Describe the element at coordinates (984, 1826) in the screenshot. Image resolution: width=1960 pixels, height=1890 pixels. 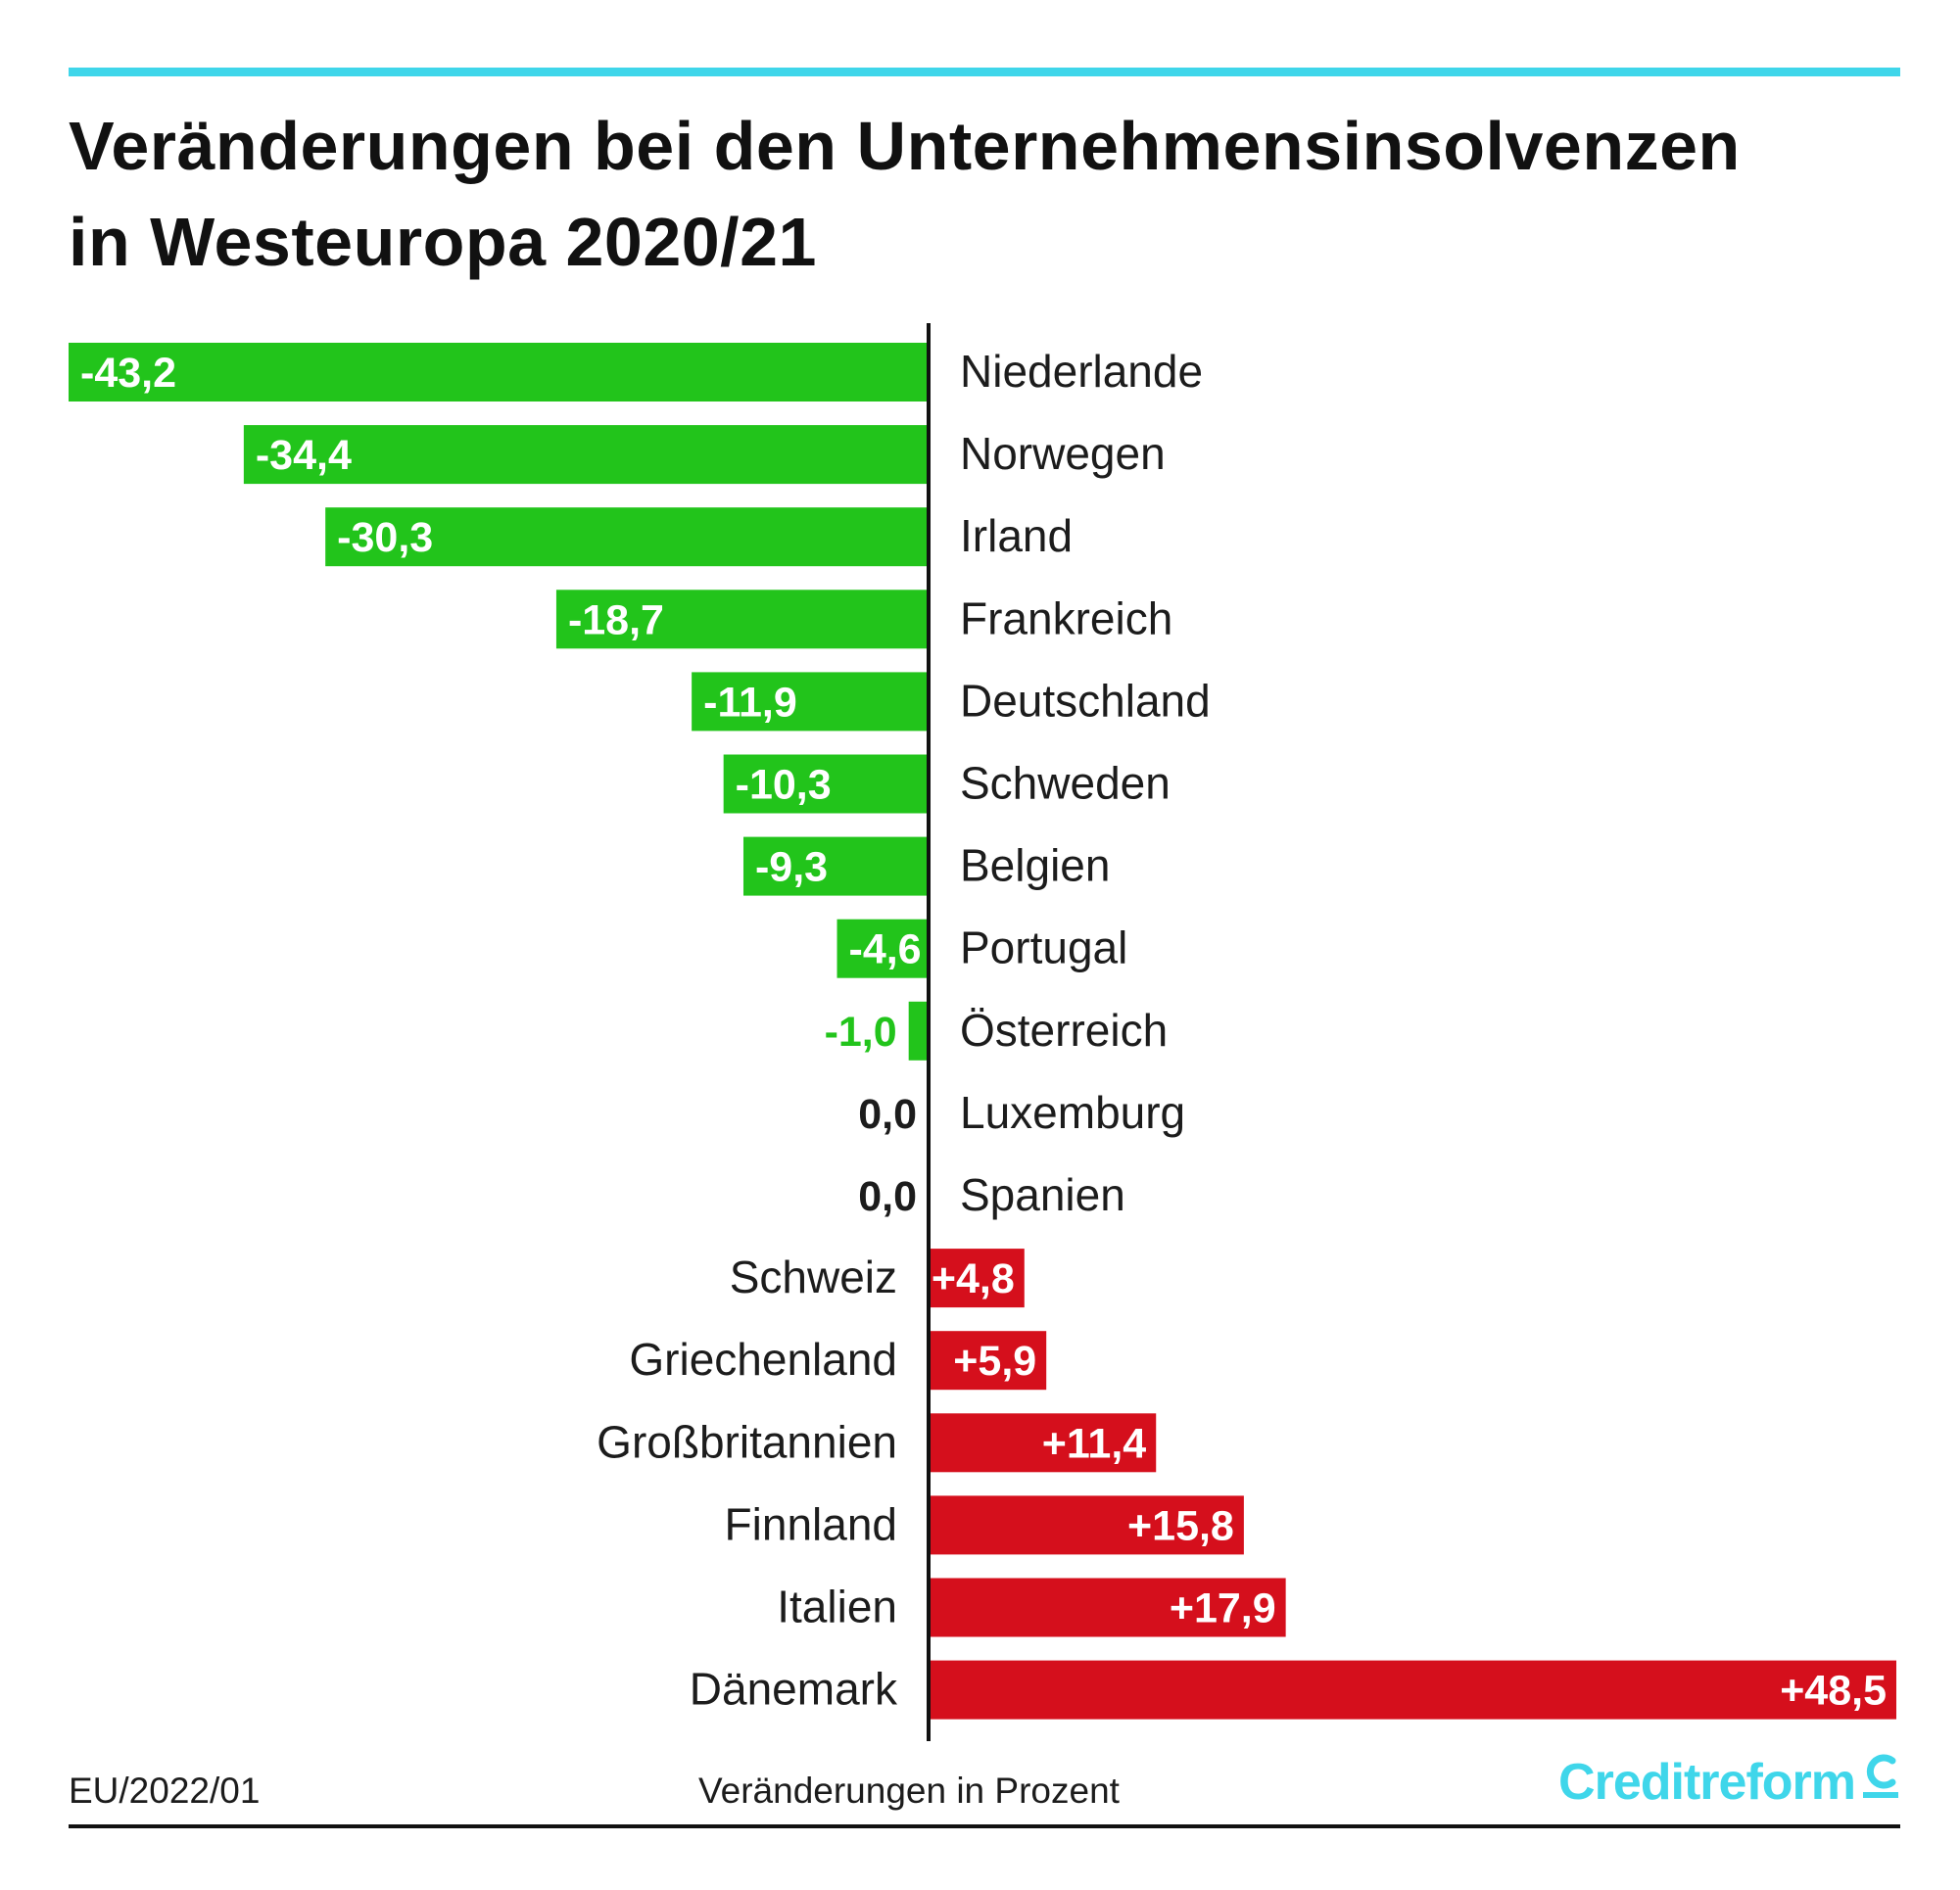
I see `bottom-rule` at that location.